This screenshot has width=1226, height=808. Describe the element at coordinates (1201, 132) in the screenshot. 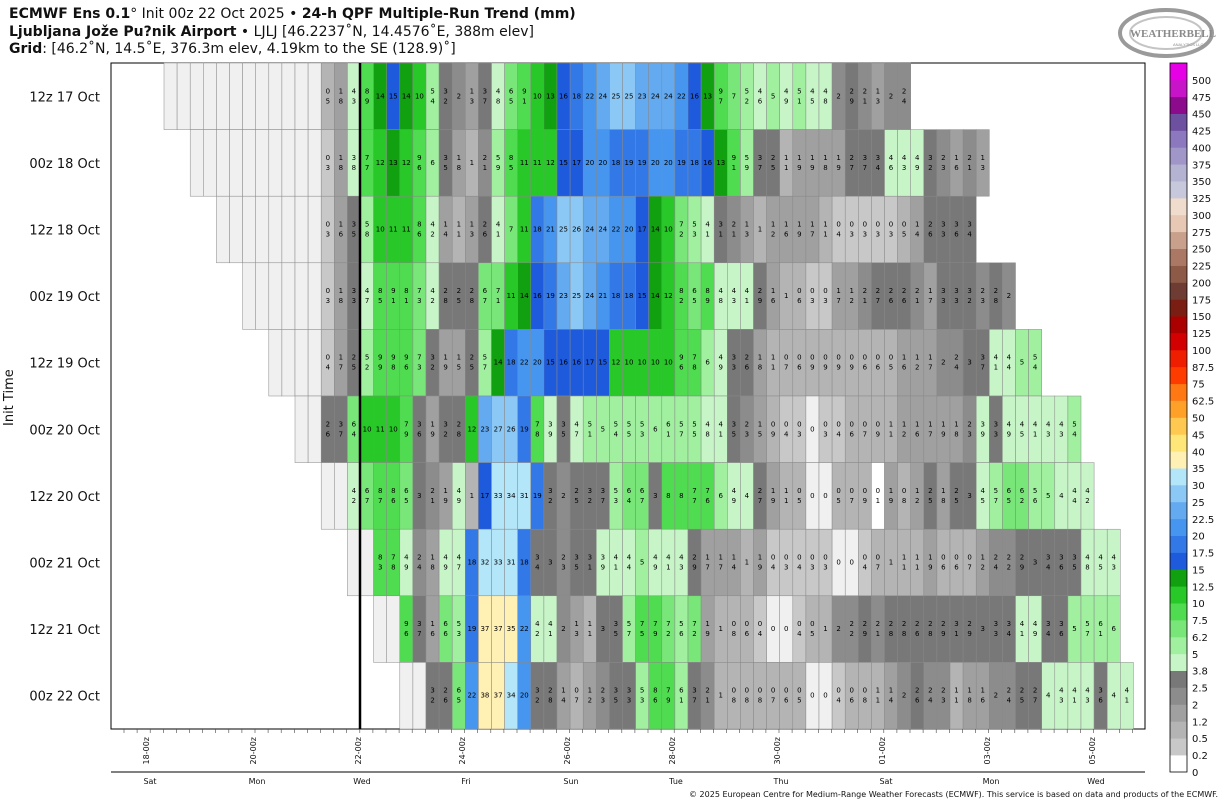

I see `colorbar-label: 425` at that location.